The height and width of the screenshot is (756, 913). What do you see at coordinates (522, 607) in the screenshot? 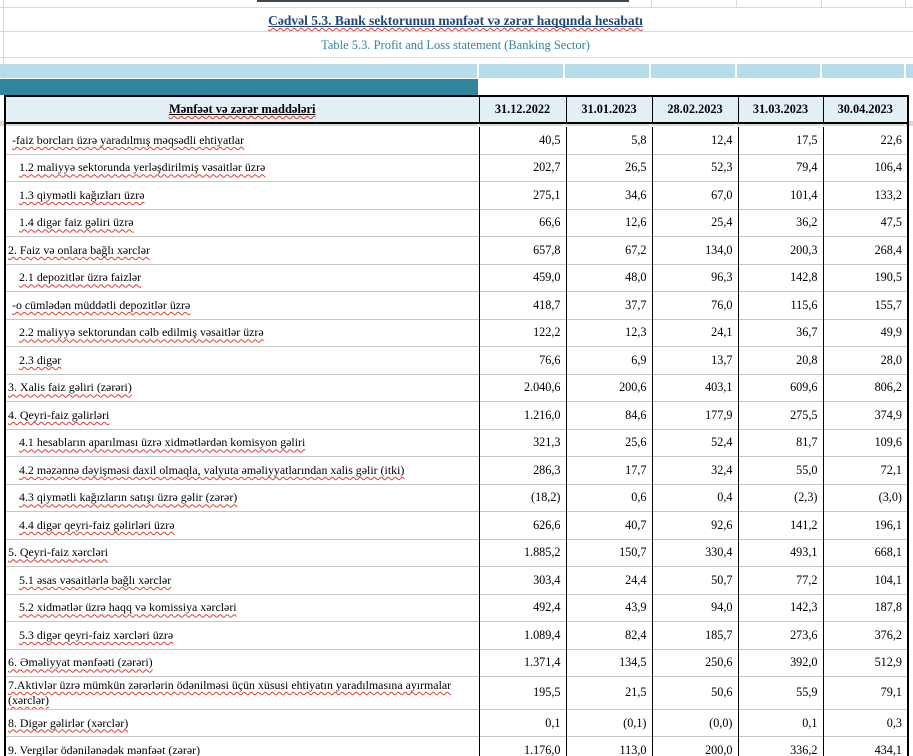
I see `value-cell: 492,4` at bounding box center [522, 607].